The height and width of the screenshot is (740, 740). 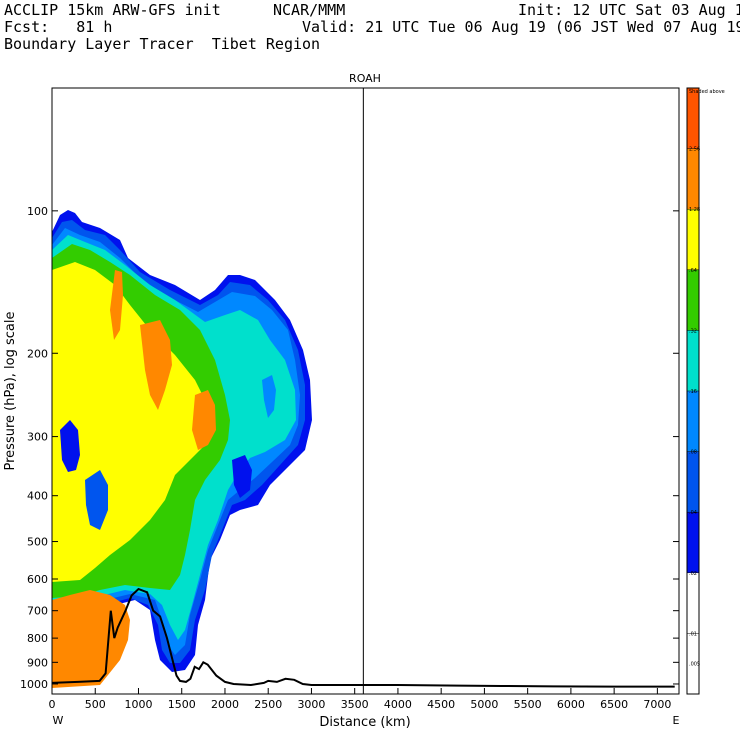 I want to click on x-tick-label: 5000, so click(x=484, y=704).